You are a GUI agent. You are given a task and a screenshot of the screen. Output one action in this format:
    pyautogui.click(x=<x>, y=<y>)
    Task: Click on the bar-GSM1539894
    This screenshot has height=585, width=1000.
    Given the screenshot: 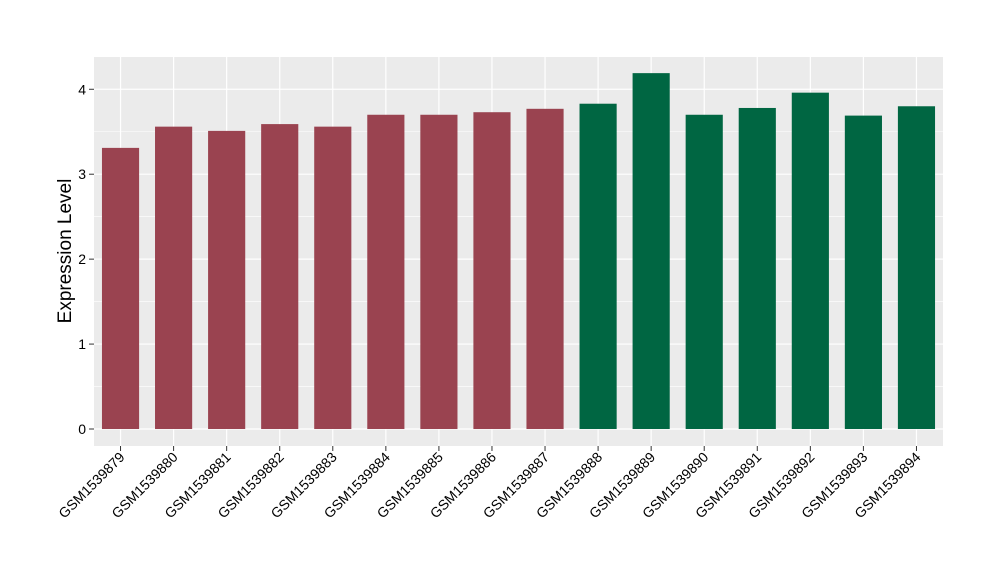 What is the action you would take?
    pyautogui.click(x=916, y=268)
    